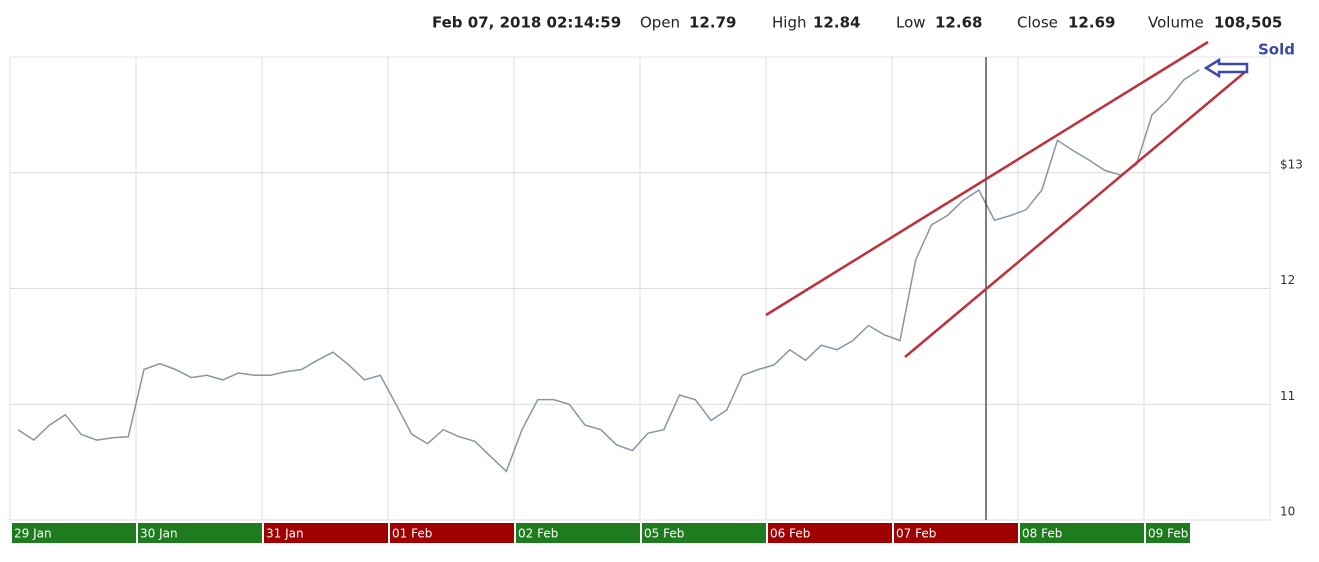 This screenshot has width=1319, height=562. What do you see at coordinates (1091, 23) in the screenshot?
I see `field-value: 12.69` at bounding box center [1091, 23].